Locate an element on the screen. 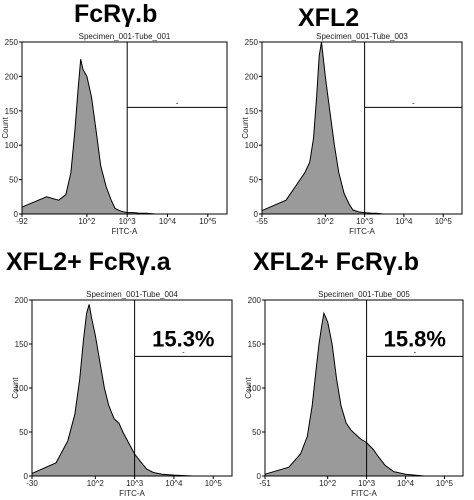 The image size is (474, 500). gate-percentage: 15.3% is located at coordinates (183, 338).